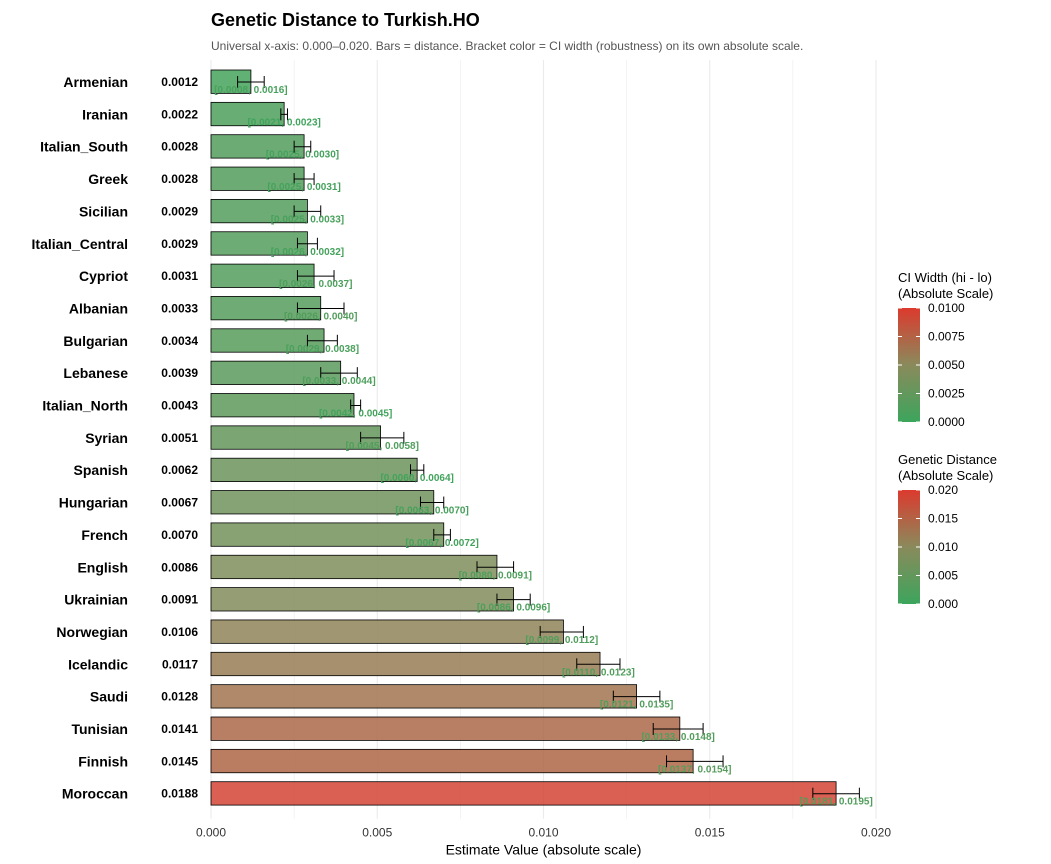  Describe the element at coordinates (179, 470) in the screenshot. I see `value-label: 0.0062` at that location.